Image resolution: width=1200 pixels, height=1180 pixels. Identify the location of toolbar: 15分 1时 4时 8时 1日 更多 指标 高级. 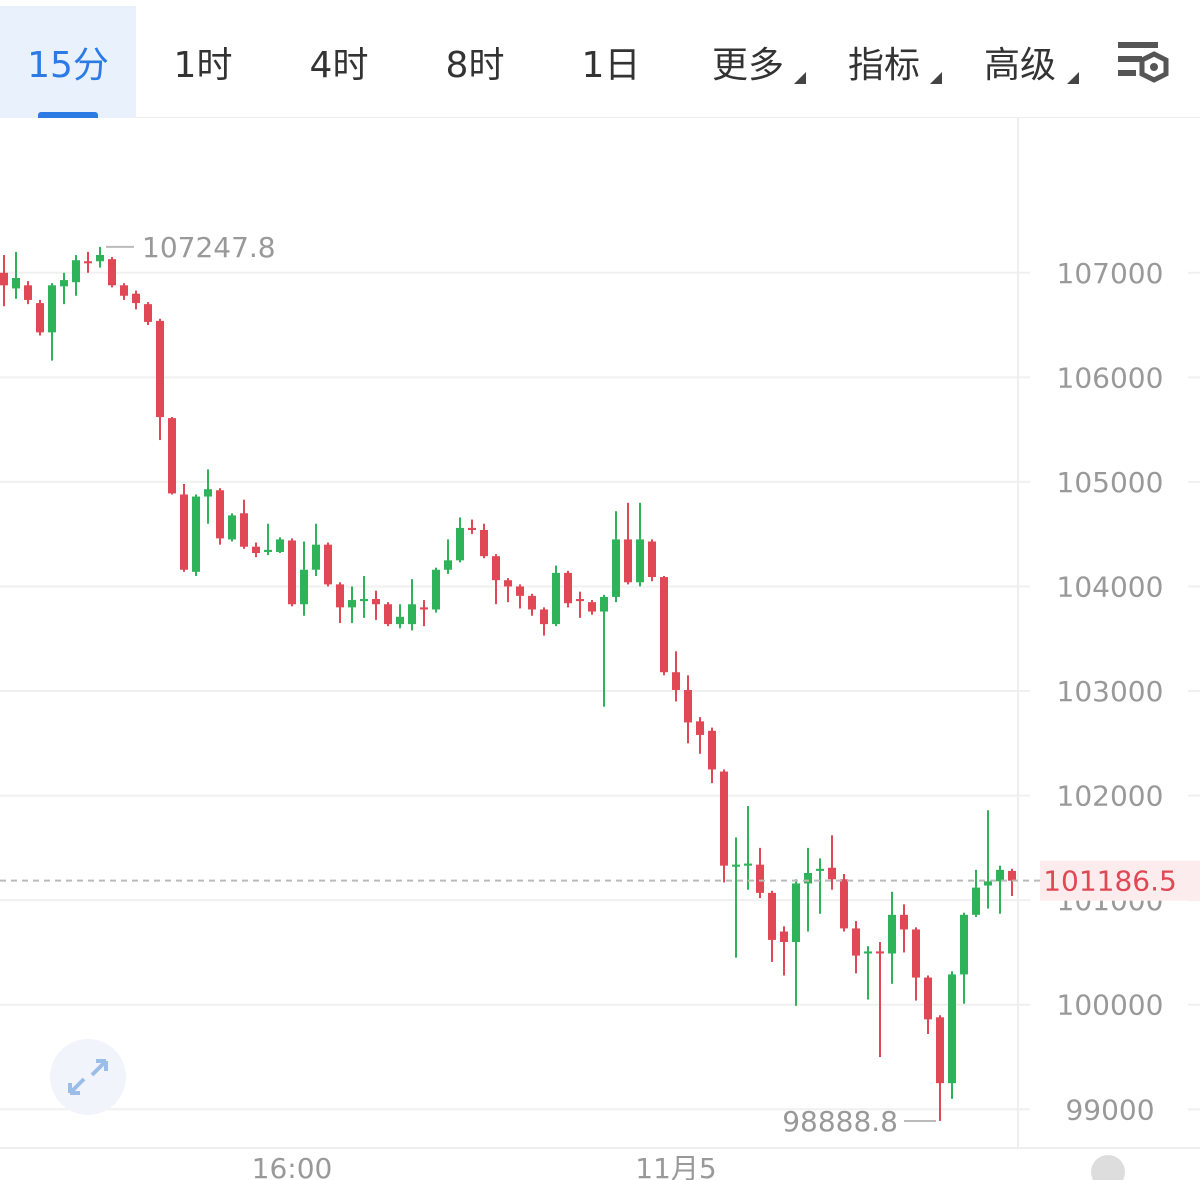
(600, 59).